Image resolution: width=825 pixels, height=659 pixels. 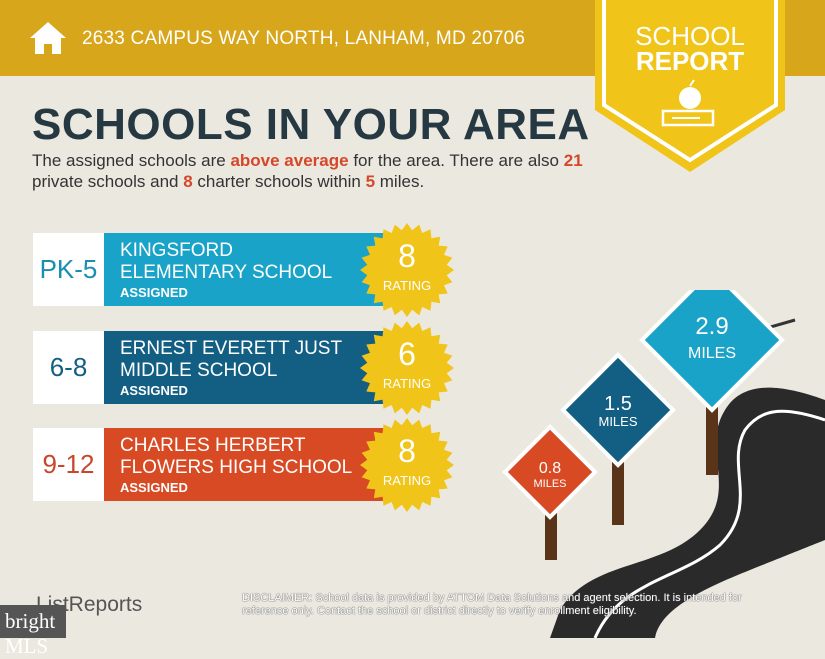 I want to click on school-name: ERNEST EVERETT JUST MIDDLE SCHOOL, so click(x=231, y=359).